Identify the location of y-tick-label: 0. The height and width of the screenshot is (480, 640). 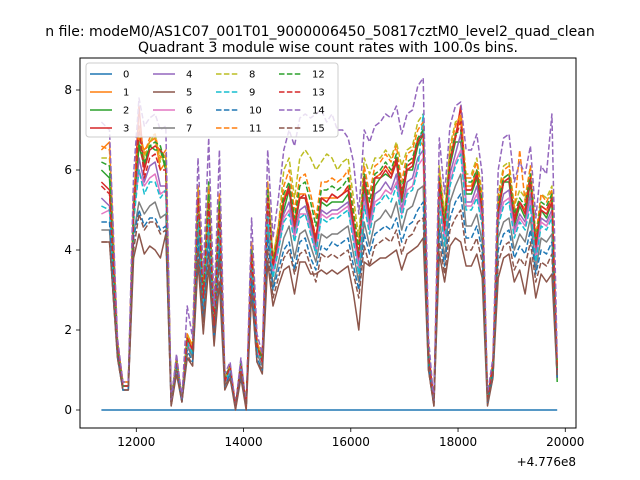
(68, 410).